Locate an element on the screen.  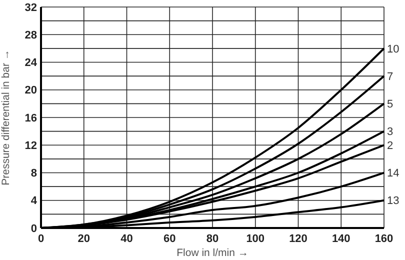
series-label: 13 is located at coordinates (393, 201).